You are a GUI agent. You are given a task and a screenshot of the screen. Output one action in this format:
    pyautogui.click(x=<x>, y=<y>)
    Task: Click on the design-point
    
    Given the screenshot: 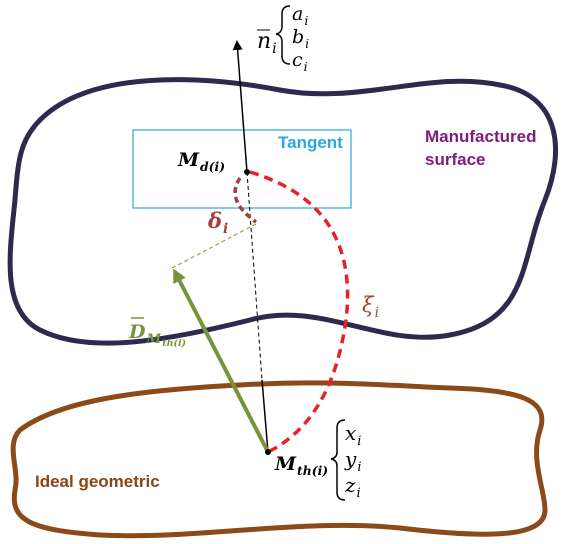 What is the action you would take?
    pyautogui.click(x=247, y=172)
    